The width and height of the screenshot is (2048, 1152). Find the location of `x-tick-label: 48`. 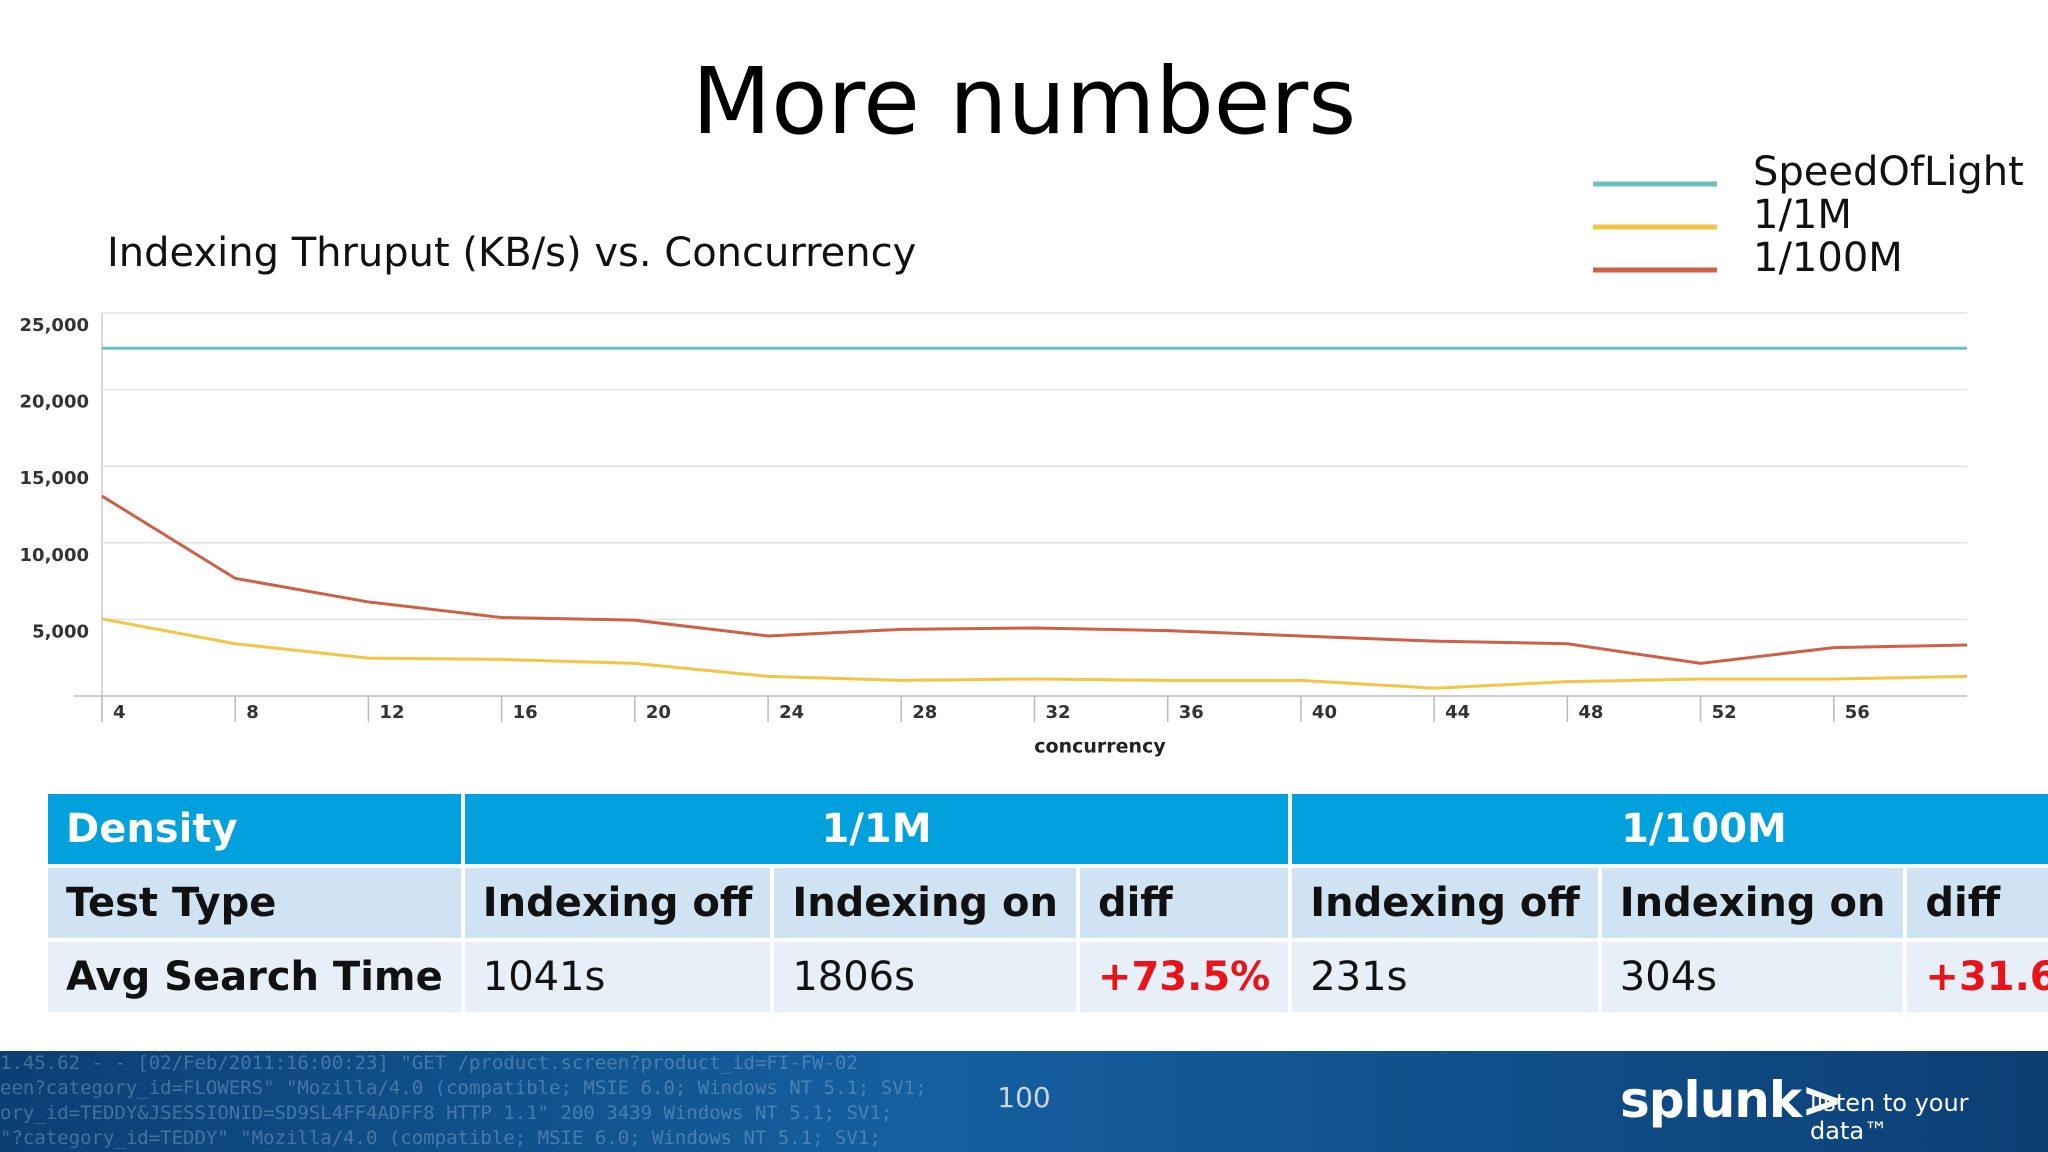

x-tick-label: 48 is located at coordinates (1590, 712).